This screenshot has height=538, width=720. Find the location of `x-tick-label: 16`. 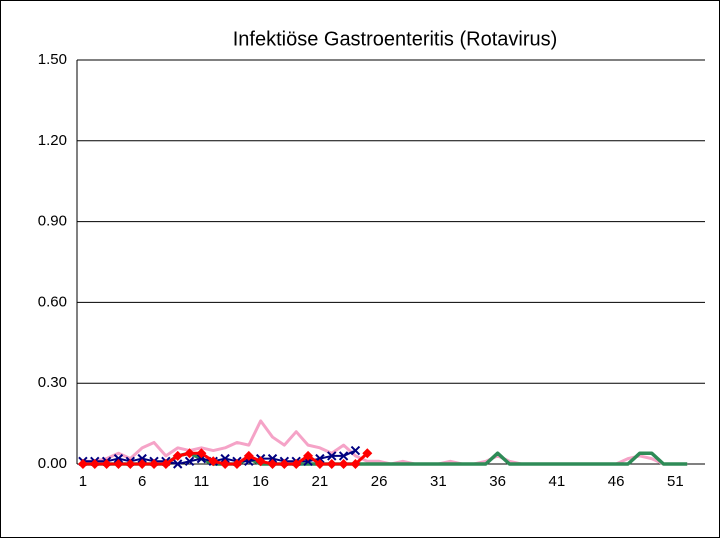

x-tick-label: 16 is located at coordinates (260, 481).